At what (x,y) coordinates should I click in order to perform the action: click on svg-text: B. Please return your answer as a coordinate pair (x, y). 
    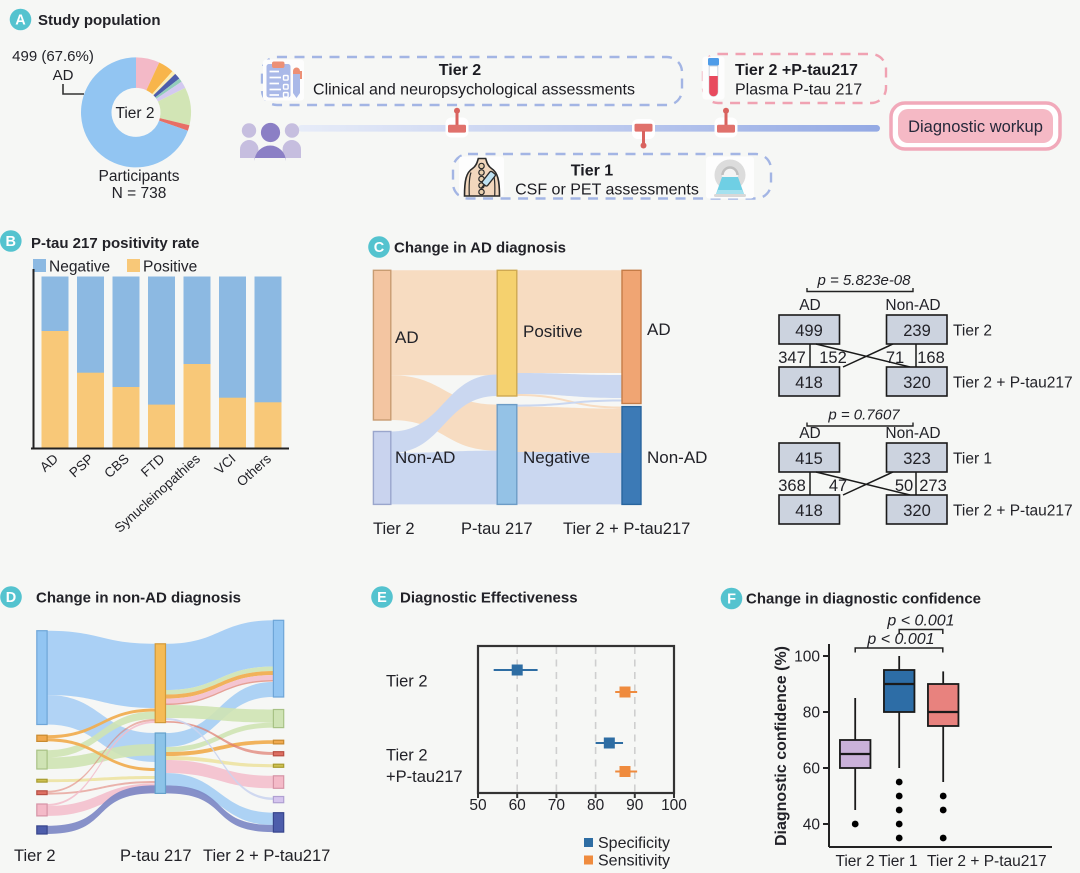
    Looking at the image, I should click on (11, 242).